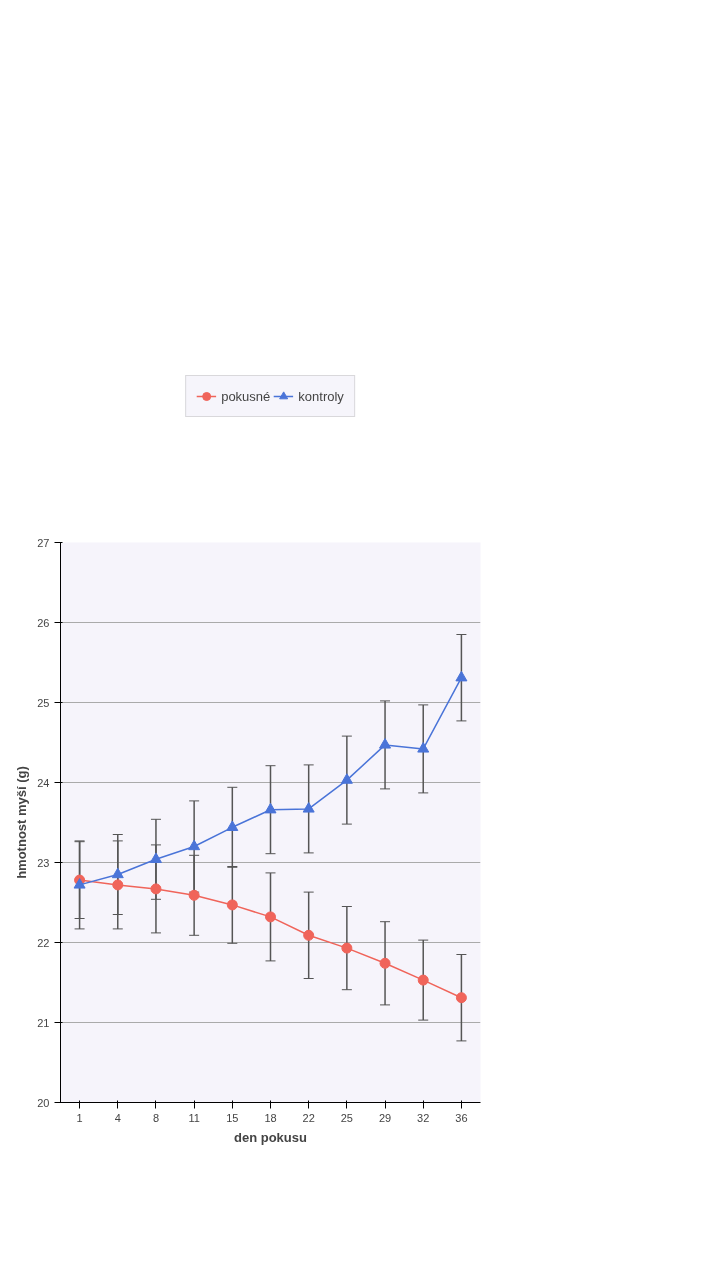  What do you see at coordinates (321, 396) in the screenshot?
I see `legend-label: kontroly` at bounding box center [321, 396].